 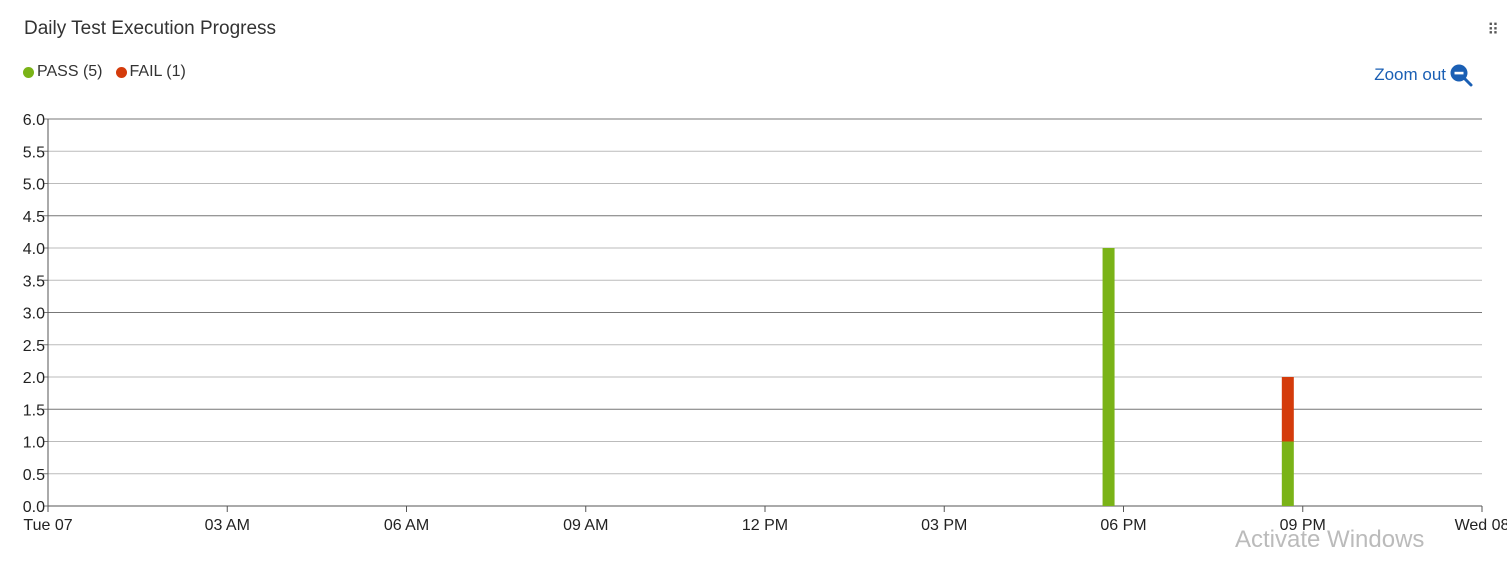 What do you see at coordinates (765, 525) in the screenshot?
I see `x-tick-label: 12 PM` at bounding box center [765, 525].